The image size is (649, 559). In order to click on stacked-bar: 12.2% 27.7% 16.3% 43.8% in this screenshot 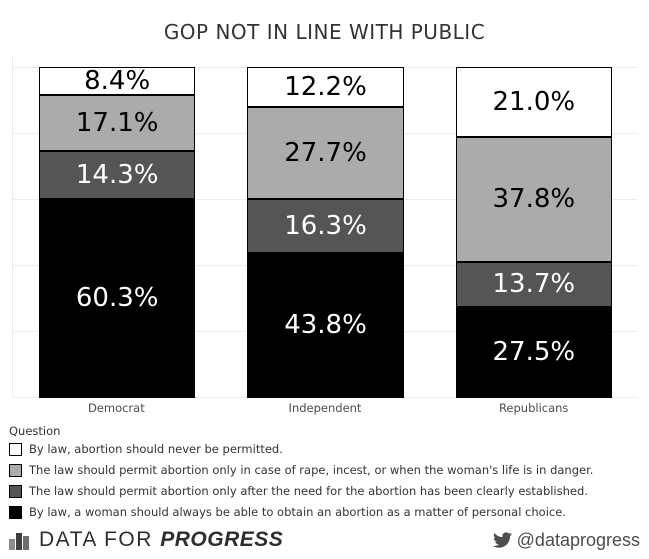, I will do `click(325, 232)`.